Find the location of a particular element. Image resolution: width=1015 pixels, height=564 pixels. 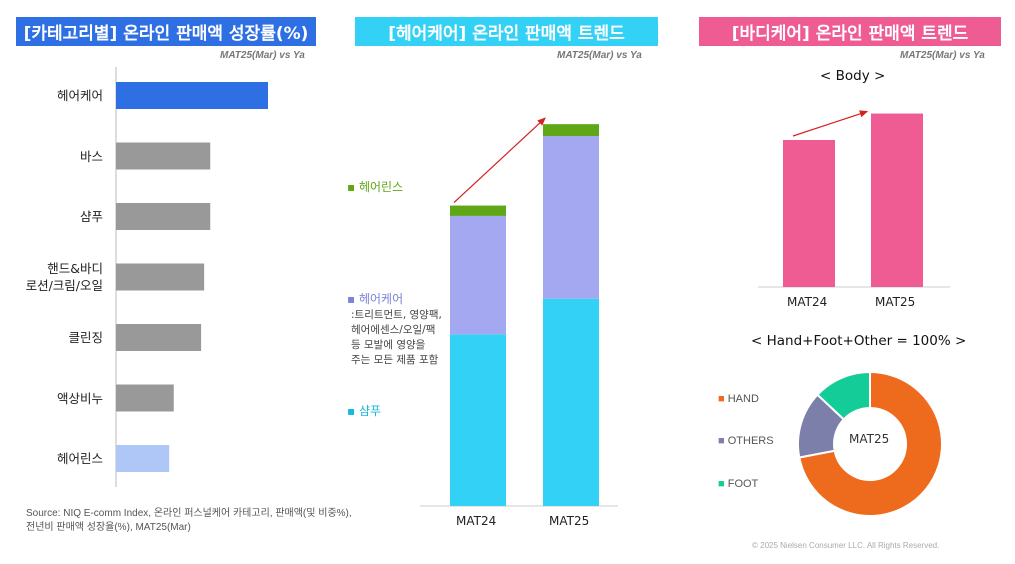

growth-category-label-line: 클린징 is located at coordinates (85, 337).